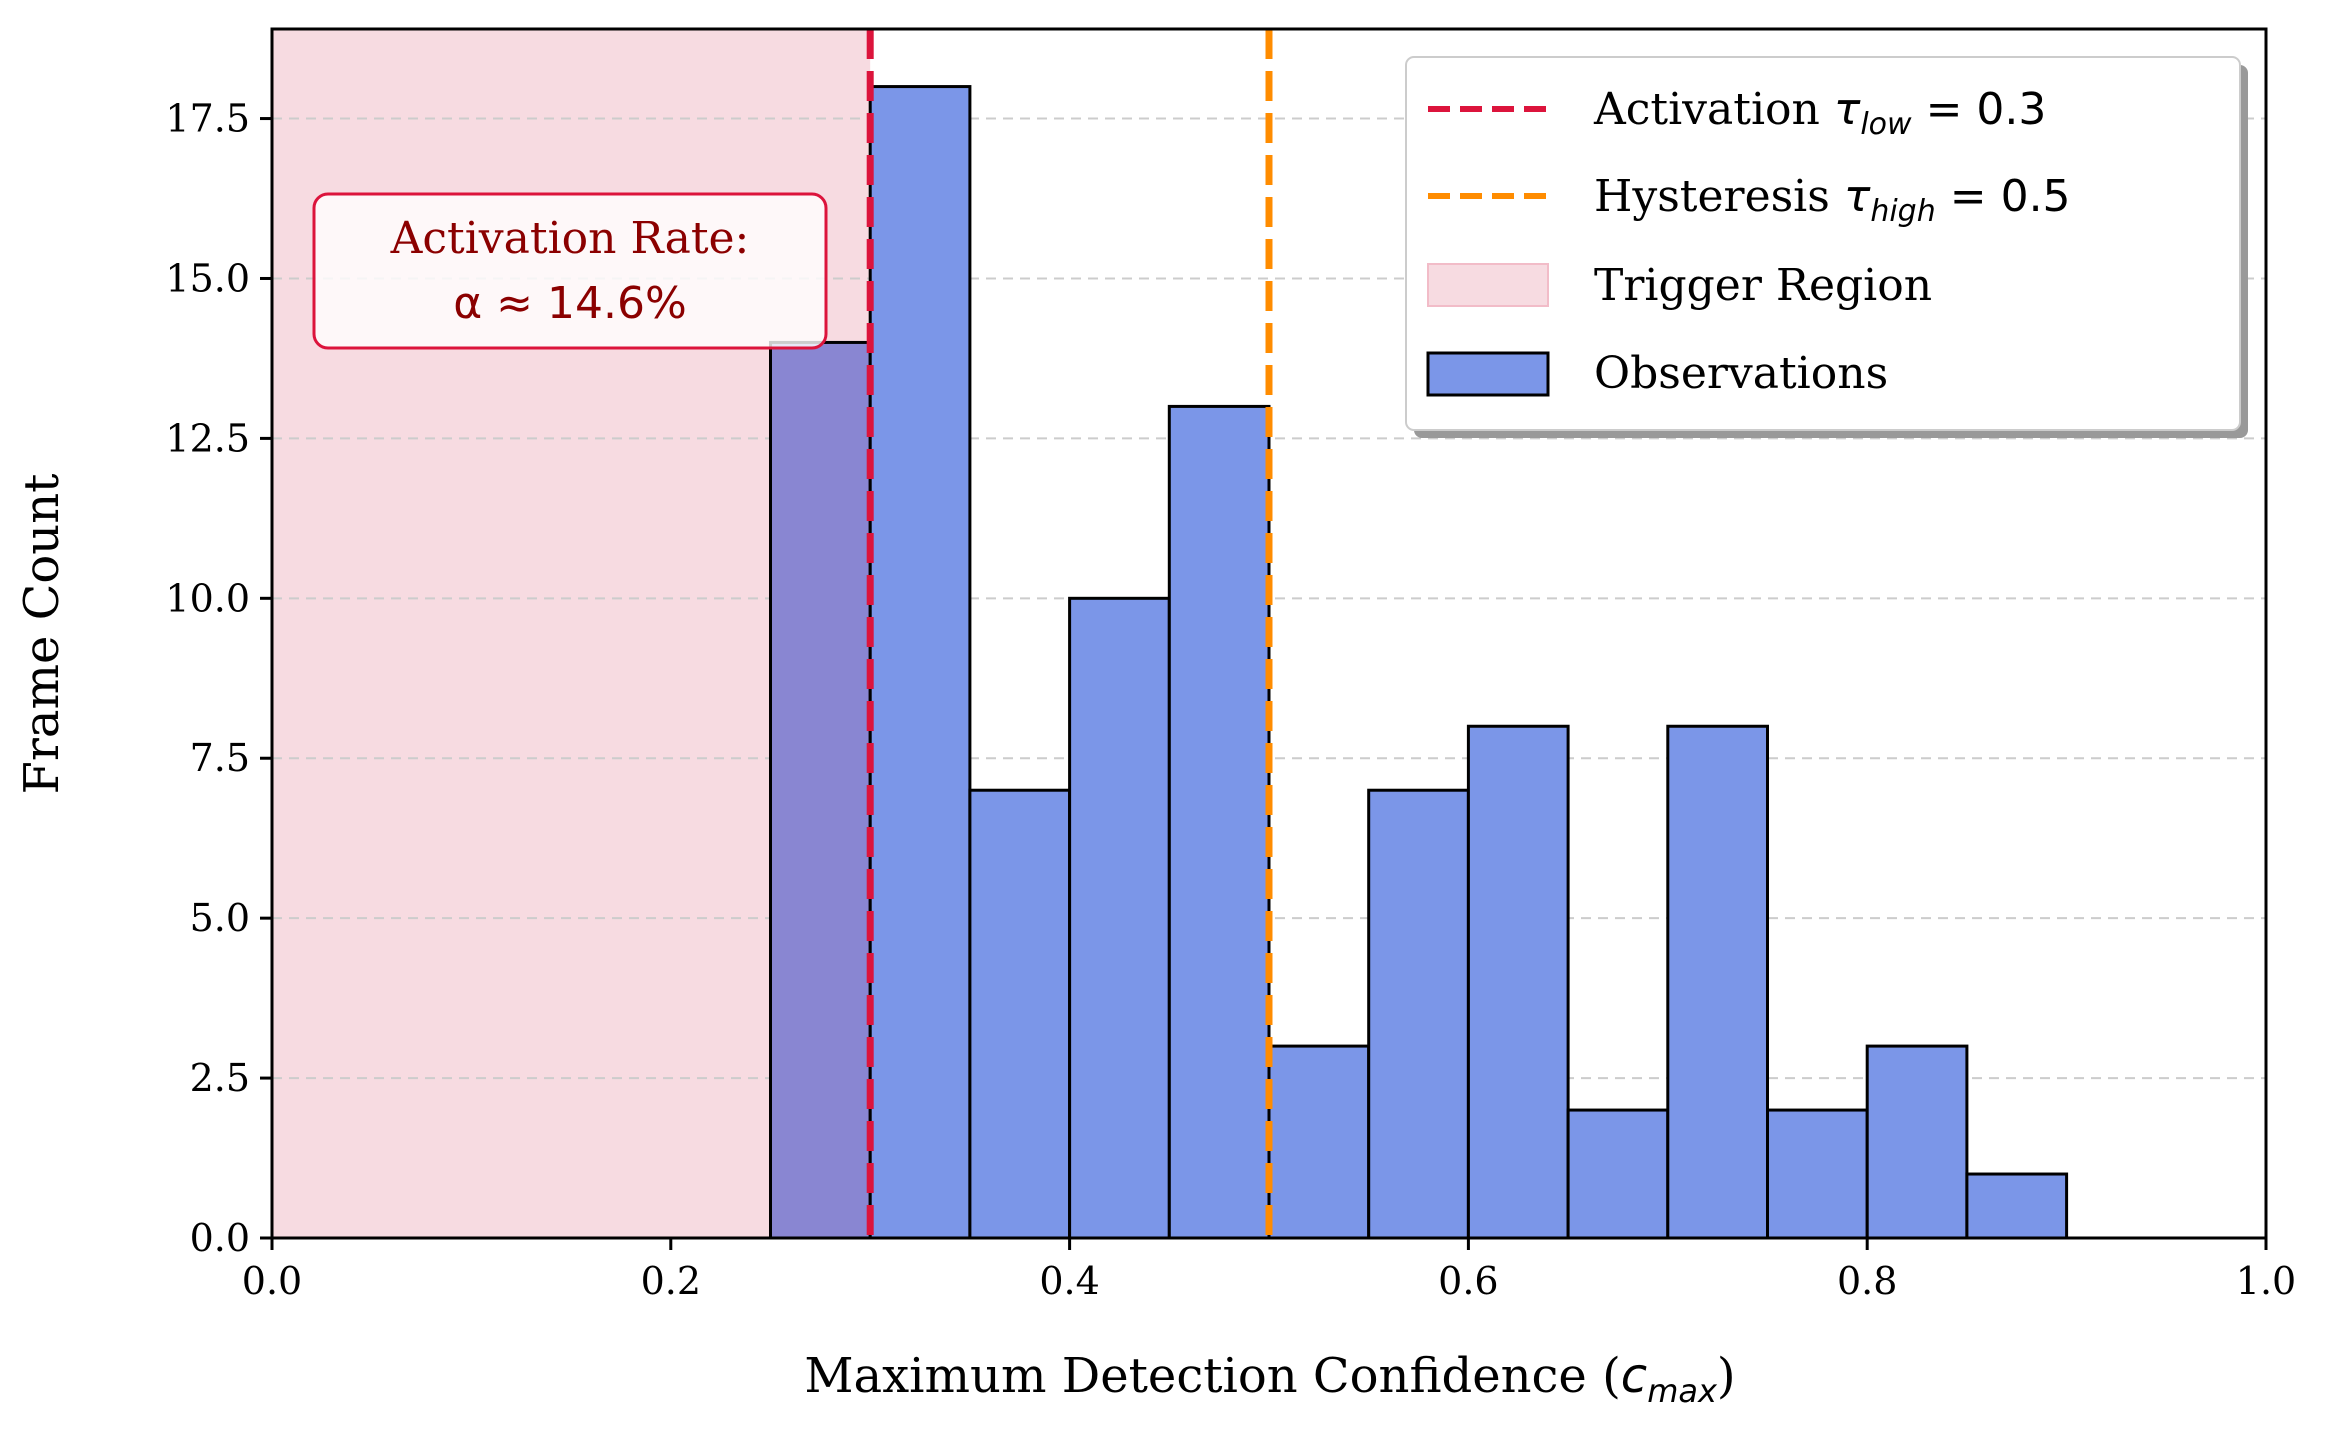 This screenshot has width=2334, height=1433. What do you see at coordinates (570, 303) in the screenshot?
I see `annotation-line-2: α ≈ 14.6%` at bounding box center [570, 303].